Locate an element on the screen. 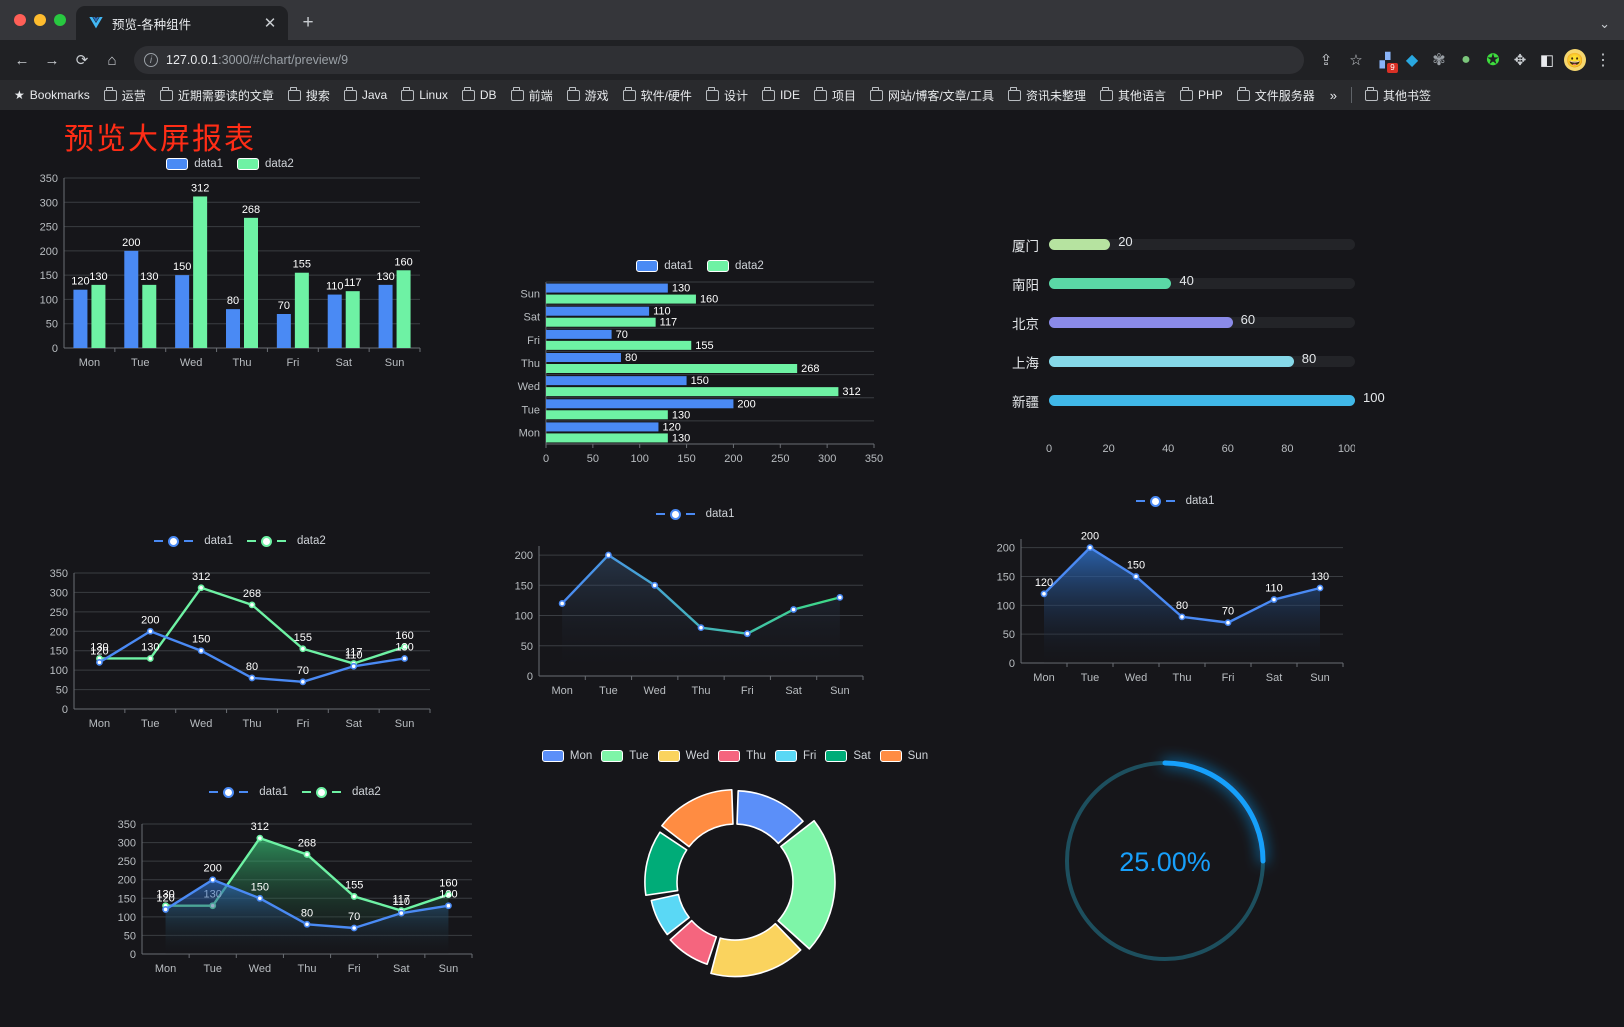  chart-gauge: 25.00% is located at coordinates (1165, 865).